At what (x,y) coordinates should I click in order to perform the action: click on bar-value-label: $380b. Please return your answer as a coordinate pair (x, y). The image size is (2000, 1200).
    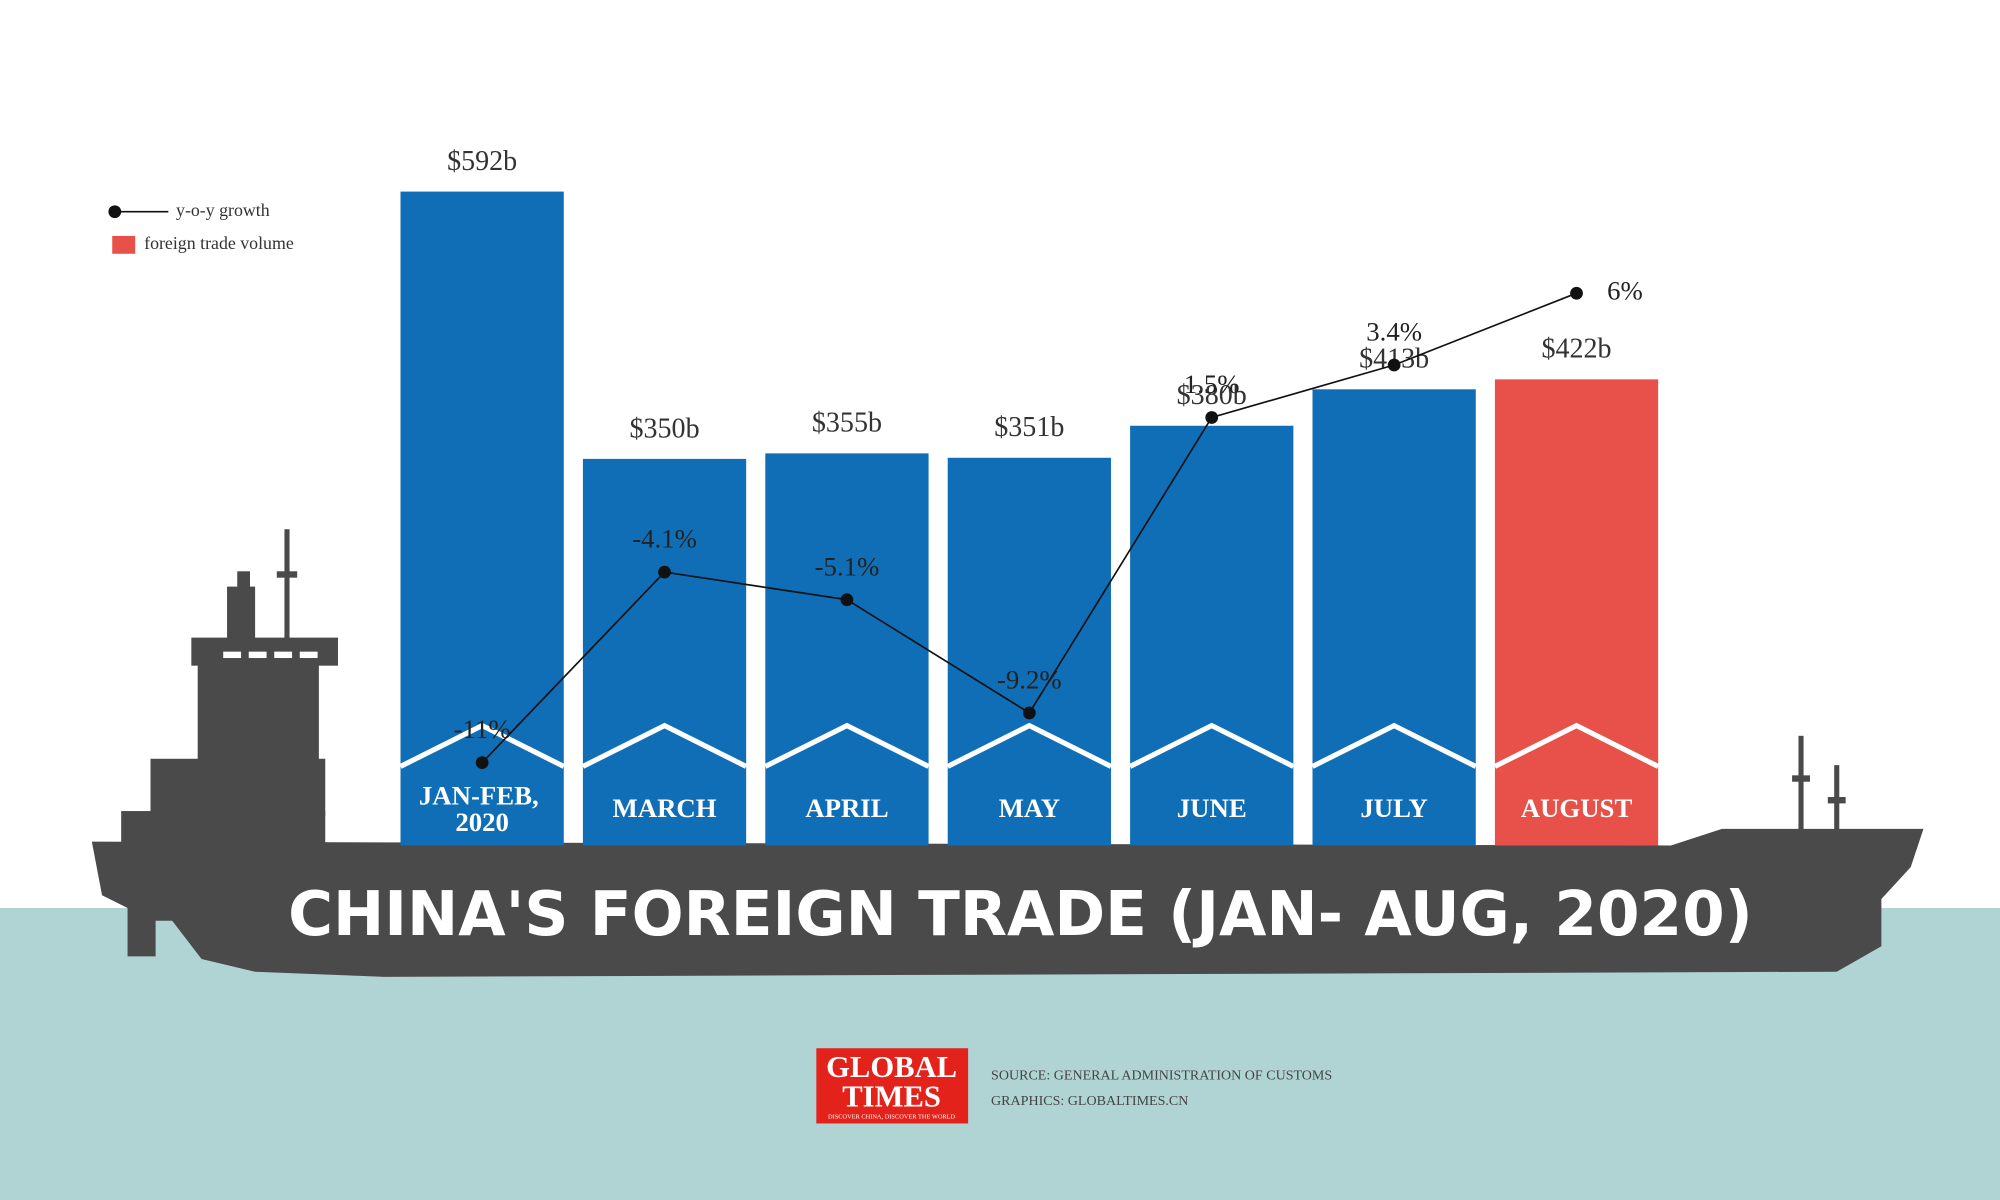
    Looking at the image, I should click on (1212, 395).